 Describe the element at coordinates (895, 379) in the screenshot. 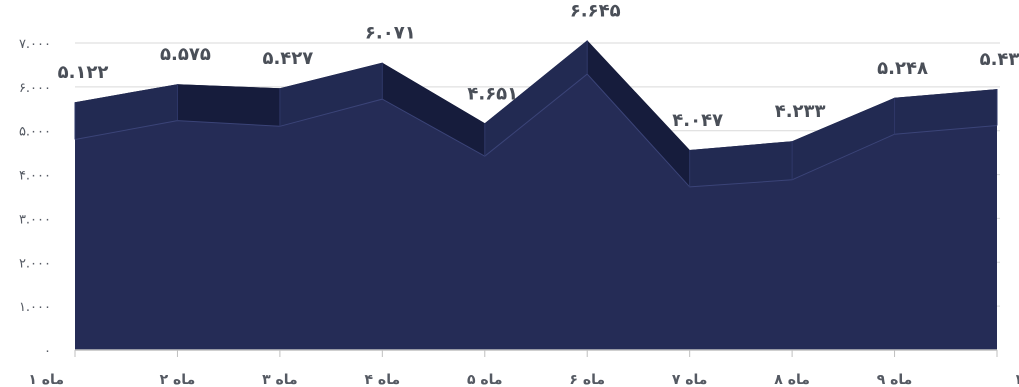

I see `x-tick-label: ماه ۹` at that location.